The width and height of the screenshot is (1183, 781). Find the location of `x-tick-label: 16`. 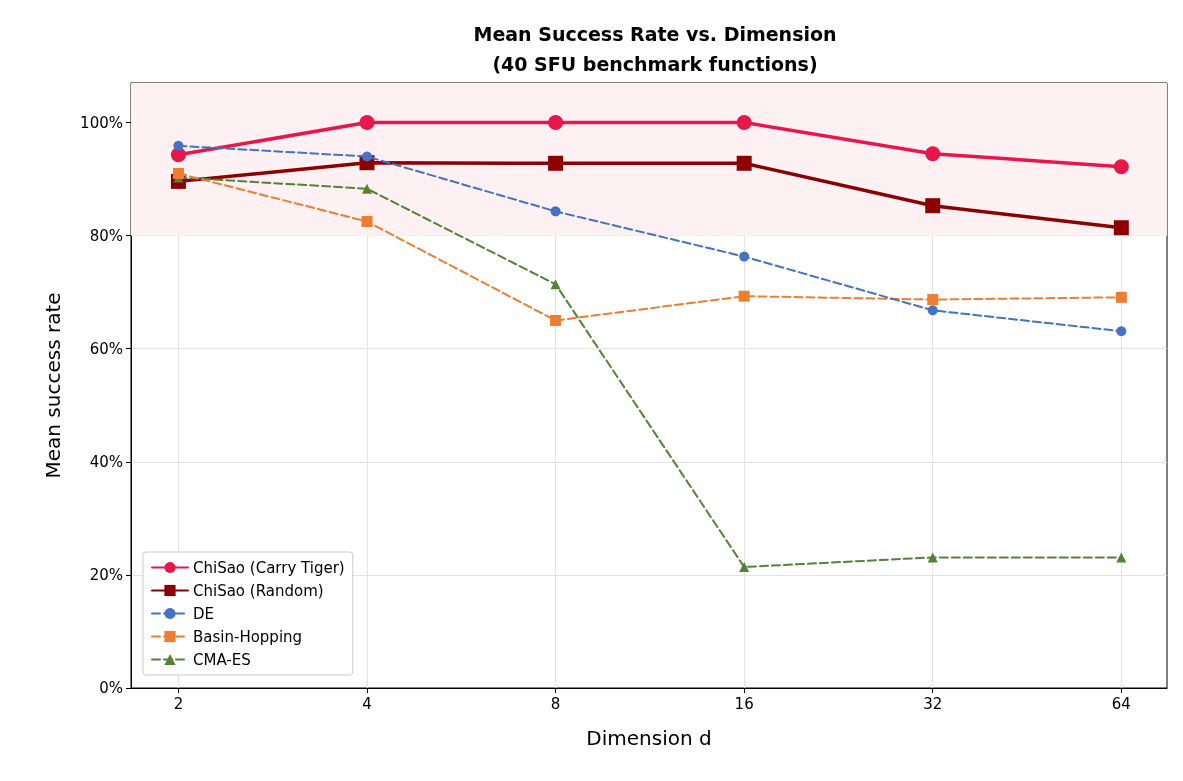

x-tick-label: 16 is located at coordinates (744, 703).